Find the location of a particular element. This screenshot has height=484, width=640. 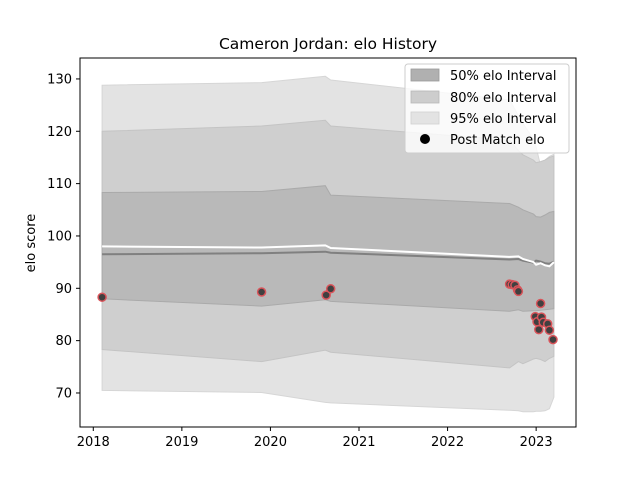

x-tick-label: 2023 is located at coordinates (536, 442).